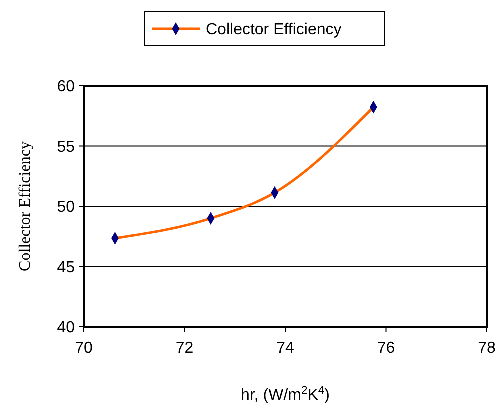 This screenshot has height=408, width=504. I want to click on x-tick-label: 74, so click(285, 348).